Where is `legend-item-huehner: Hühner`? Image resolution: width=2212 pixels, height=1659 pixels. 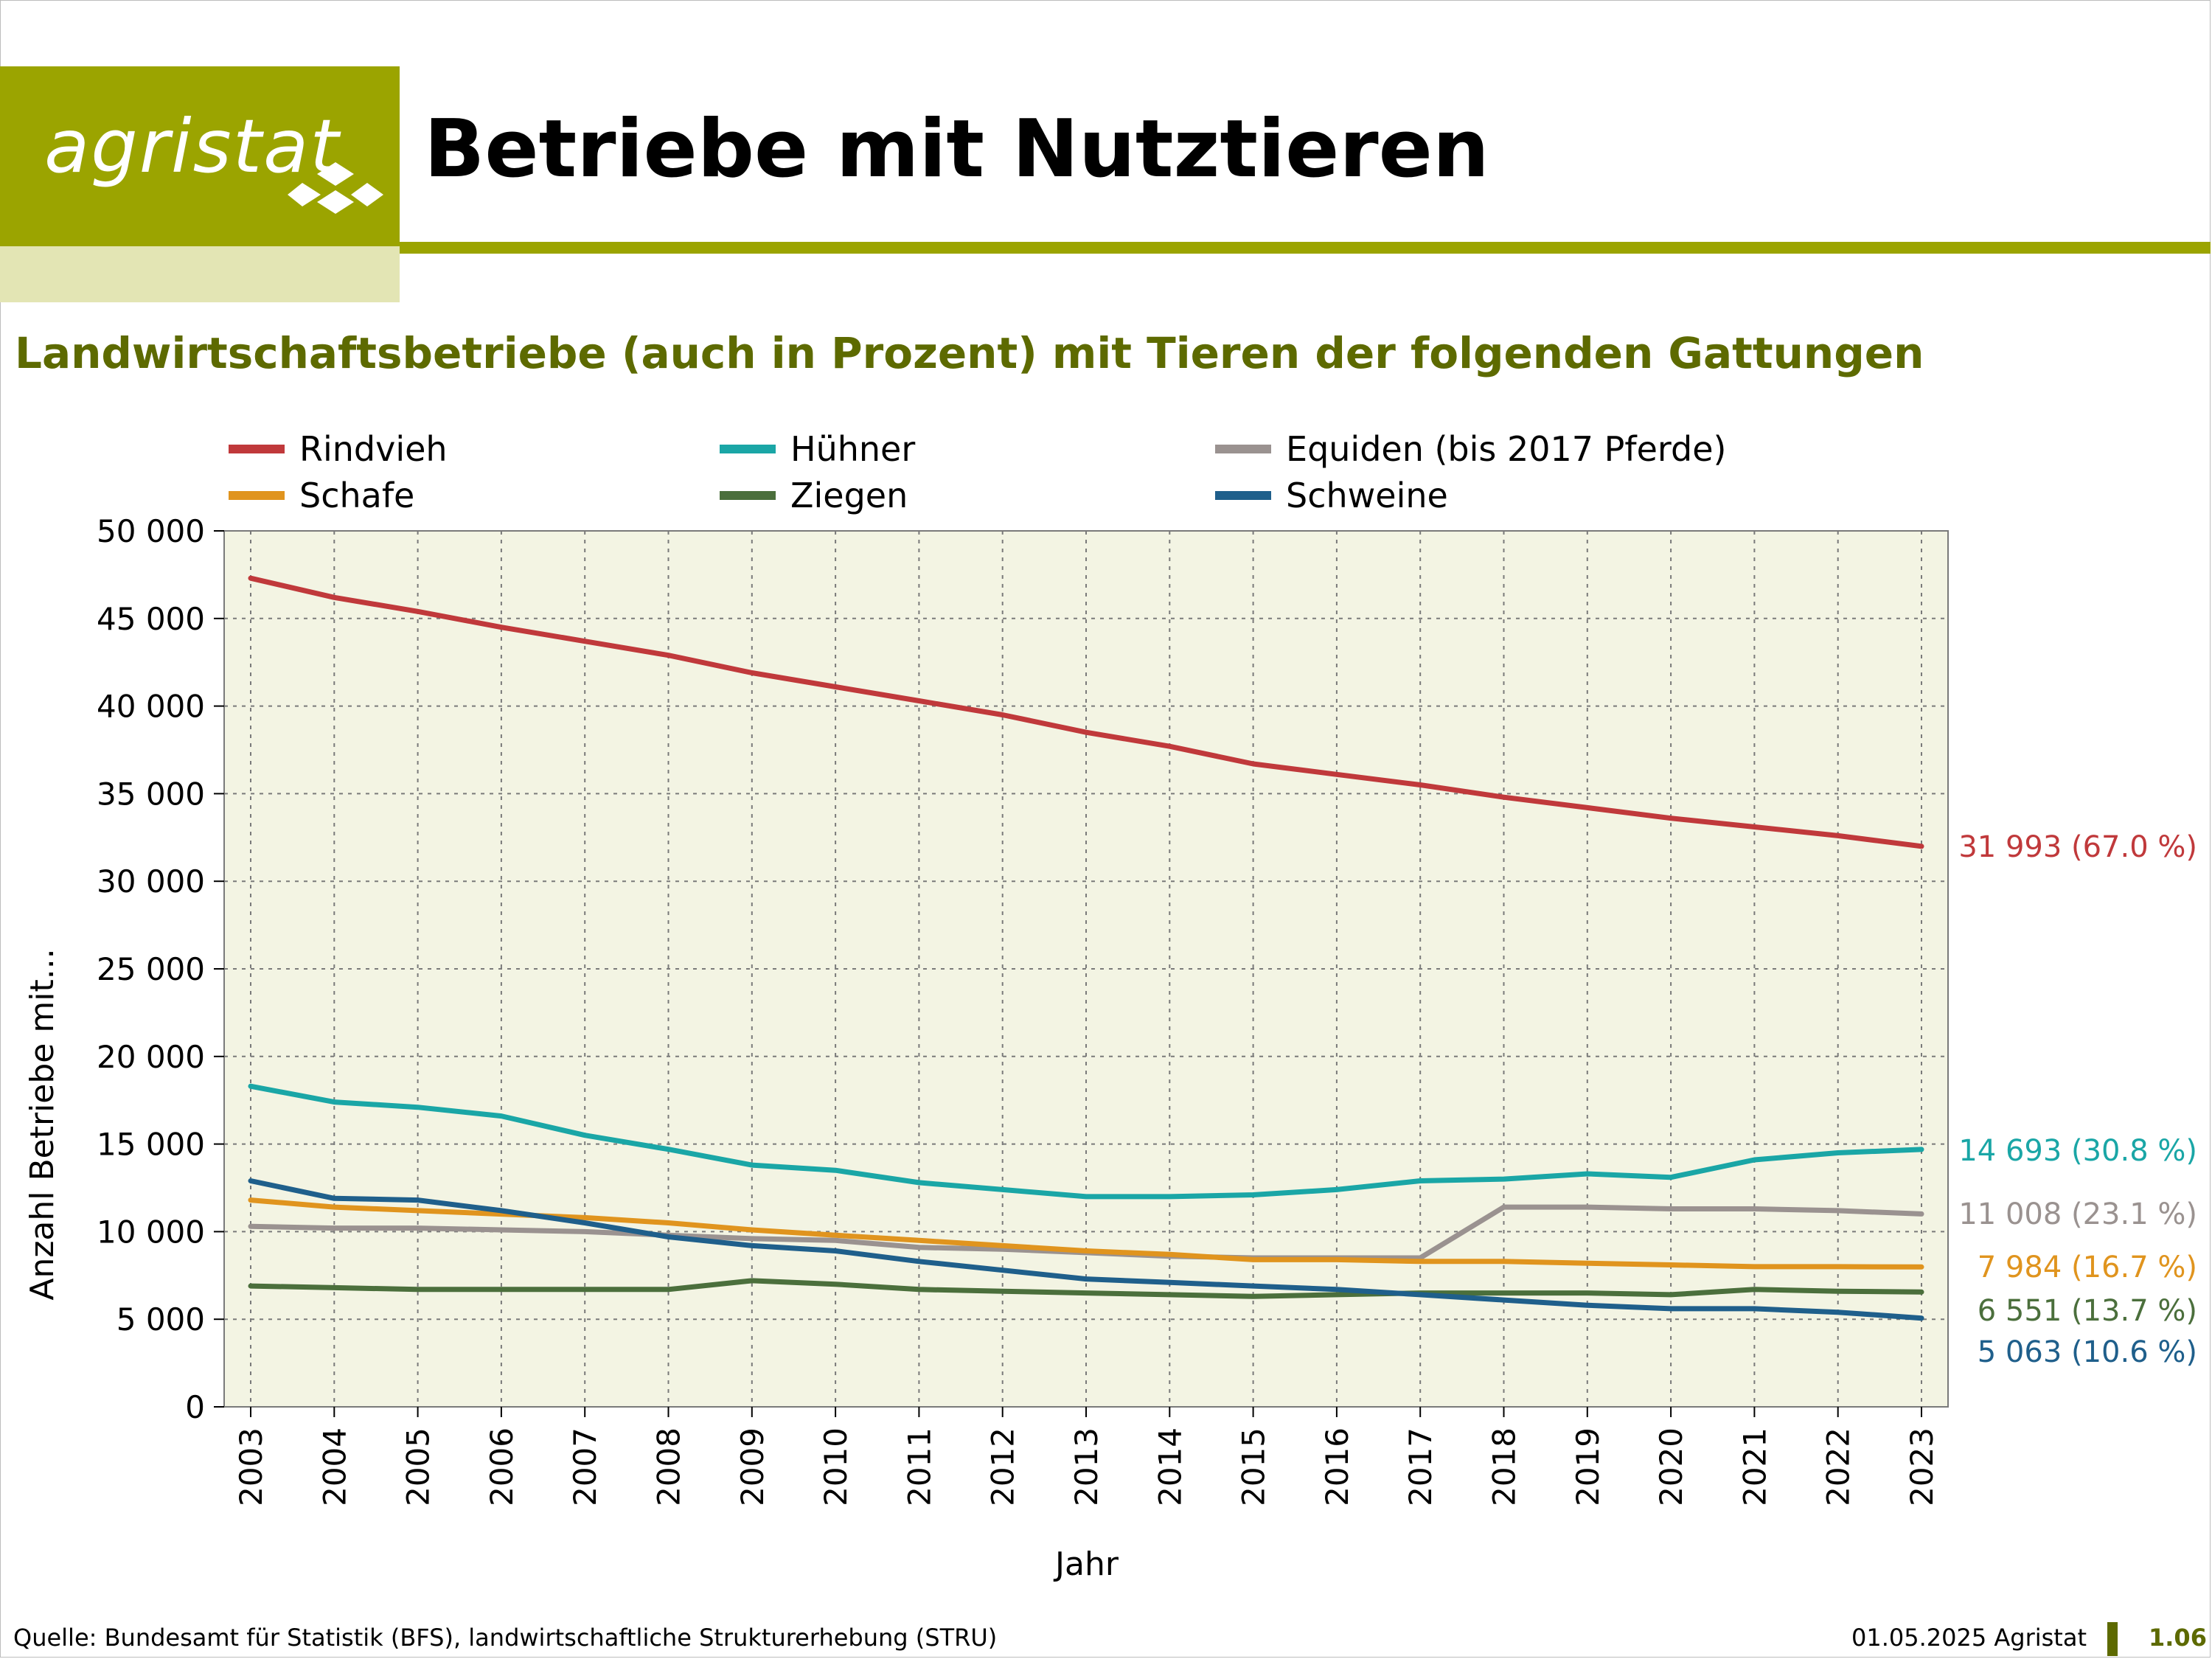 legend-item-huehner: Hühner is located at coordinates (817, 449).